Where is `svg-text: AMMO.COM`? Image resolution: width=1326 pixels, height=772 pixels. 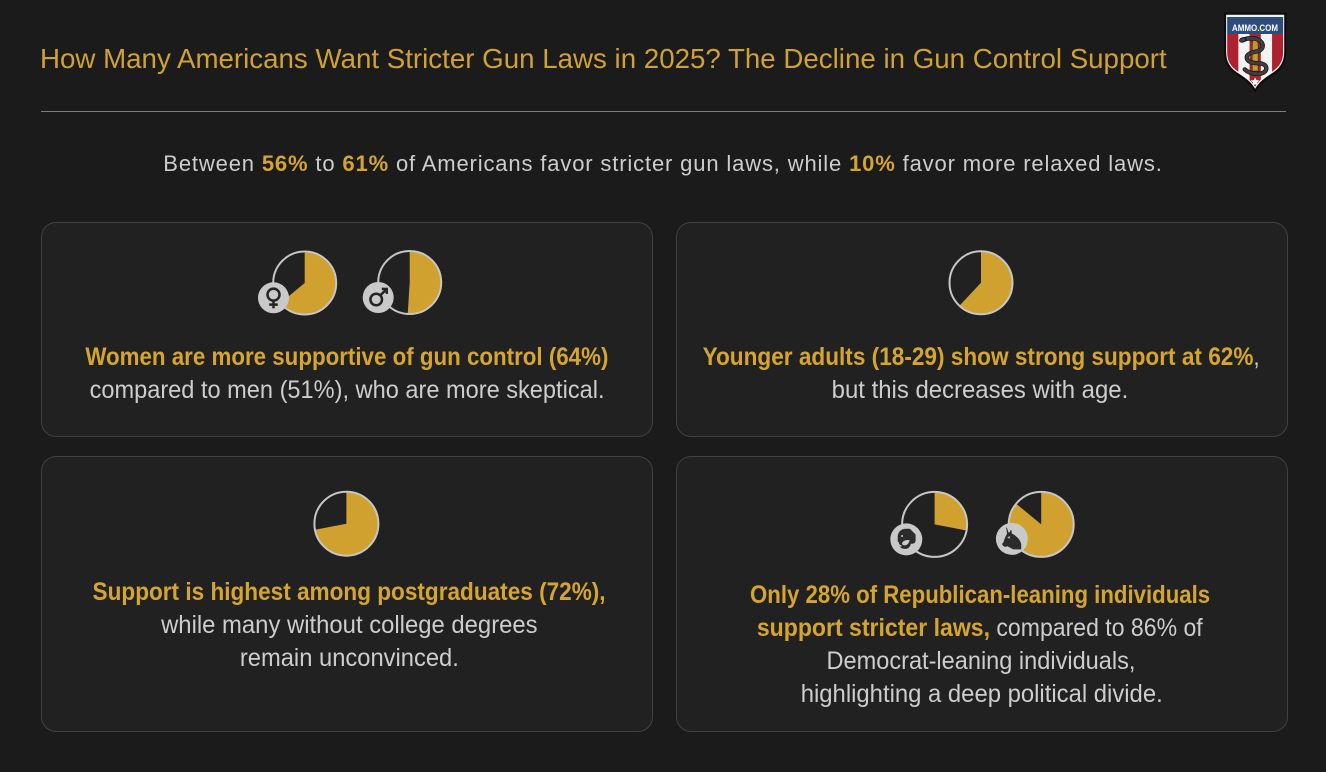
svg-text: AMMO.COM is located at coordinates (1255, 28).